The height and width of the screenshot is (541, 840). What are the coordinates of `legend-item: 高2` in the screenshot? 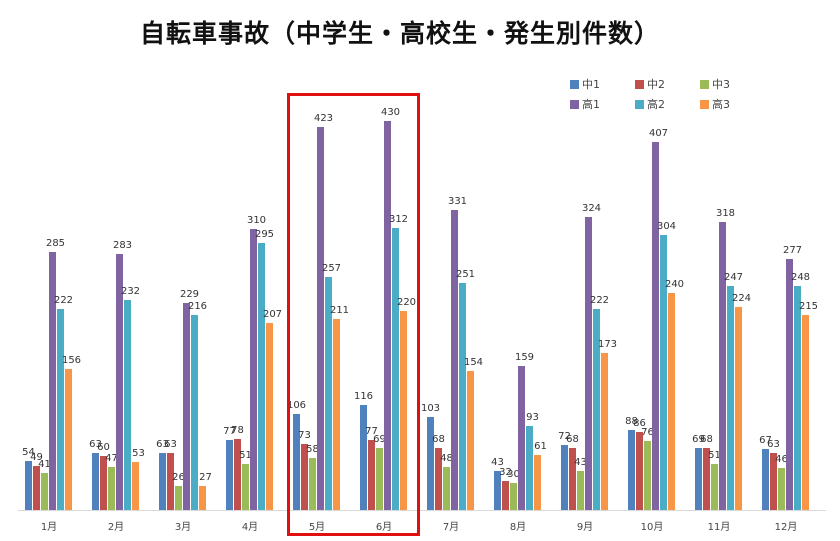 It's located at (650, 104).